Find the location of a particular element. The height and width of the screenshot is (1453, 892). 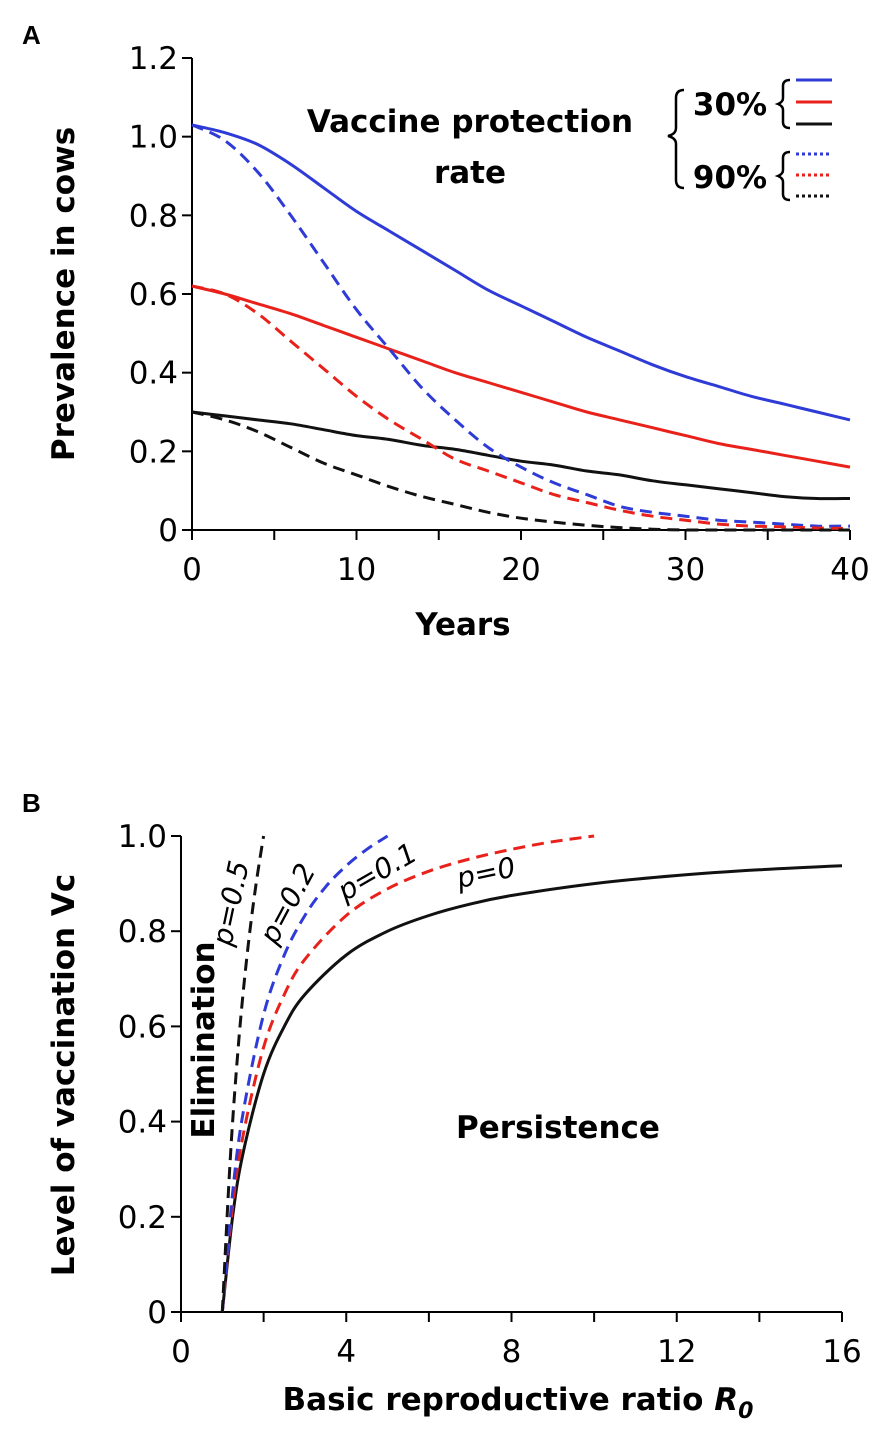

panel-b-x-axis-subscript: 0 is located at coordinates (745, 1411).